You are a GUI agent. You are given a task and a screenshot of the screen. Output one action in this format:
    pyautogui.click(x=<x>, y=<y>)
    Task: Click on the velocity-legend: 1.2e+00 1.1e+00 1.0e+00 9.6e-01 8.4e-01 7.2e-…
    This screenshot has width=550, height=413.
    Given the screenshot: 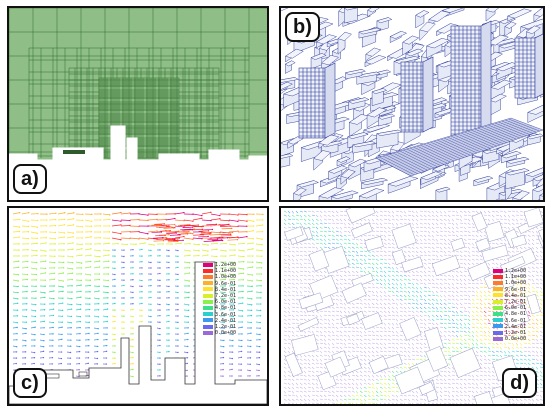 What is the action you would take?
    pyautogui.click(x=219, y=299)
    